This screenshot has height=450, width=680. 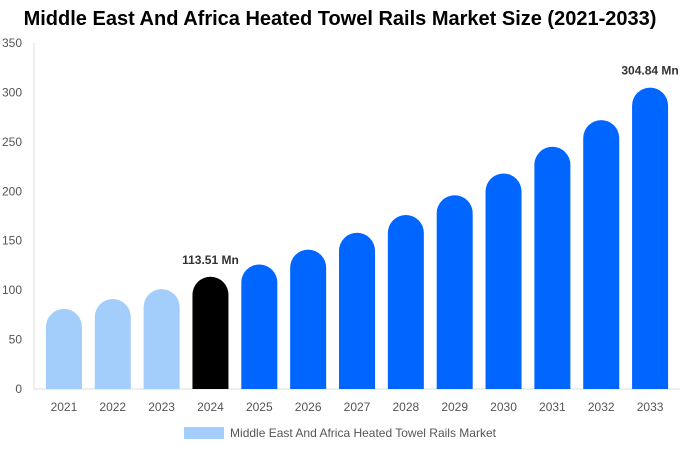 What do you see at coordinates (503, 407) in the screenshot?
I see `x-tick-label: 2030` at bounding box center [503, 407].